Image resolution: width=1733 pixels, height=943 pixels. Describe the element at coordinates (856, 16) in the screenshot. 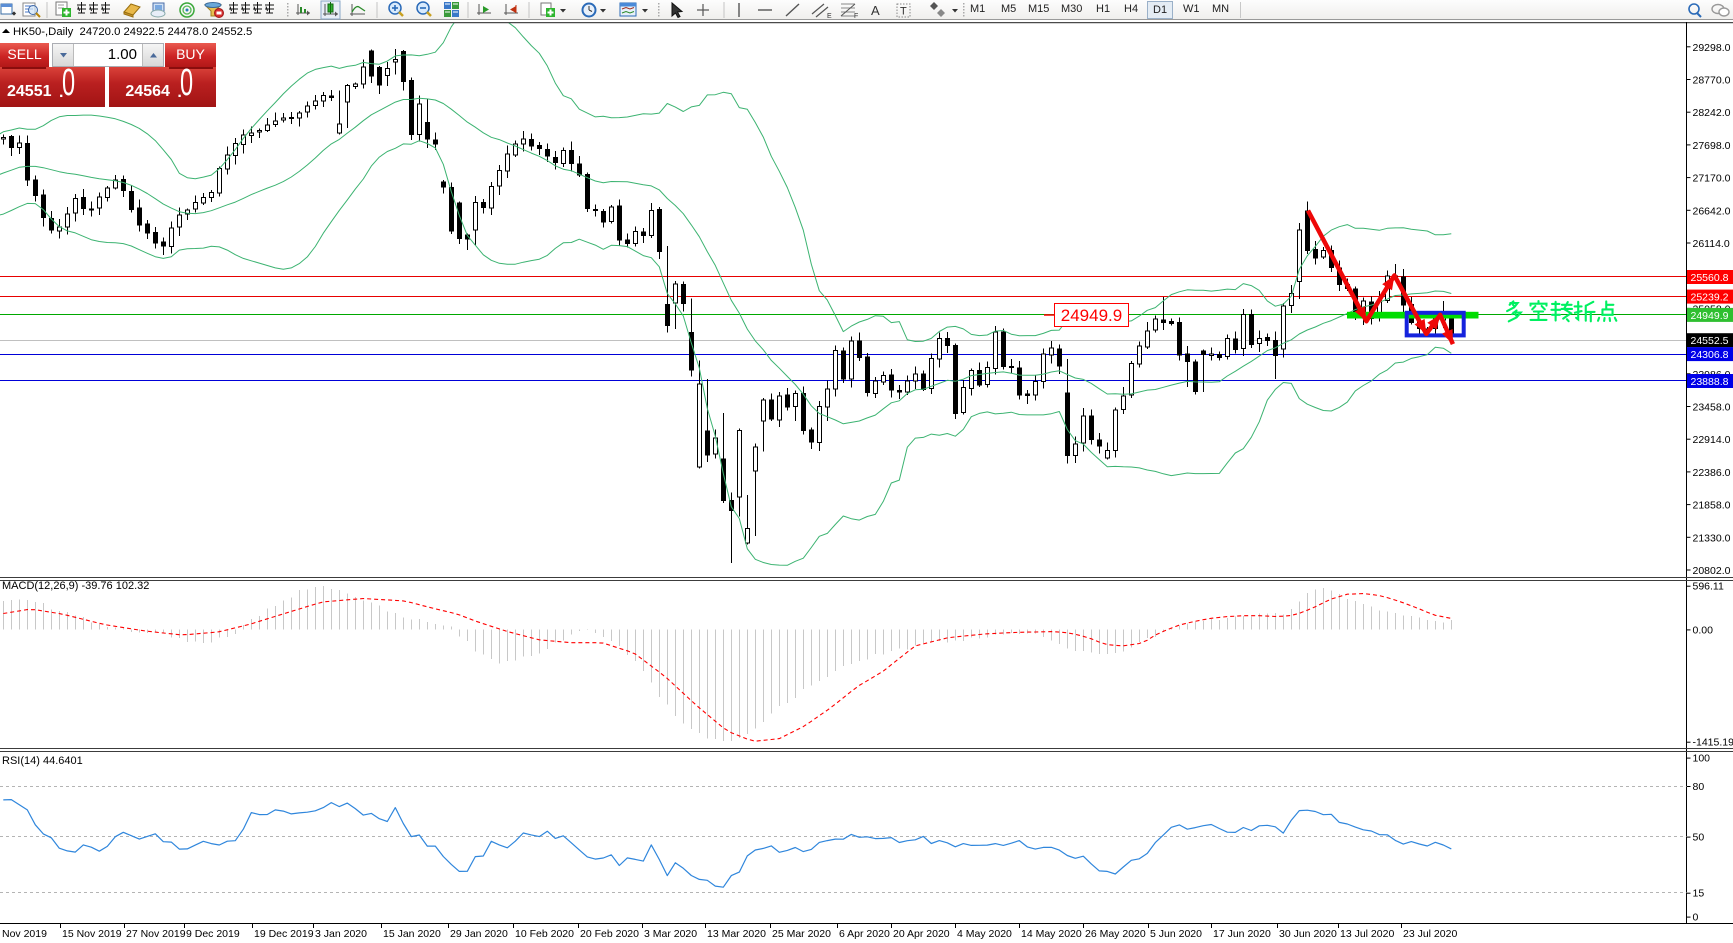

I see `svg-text: F` at that location.